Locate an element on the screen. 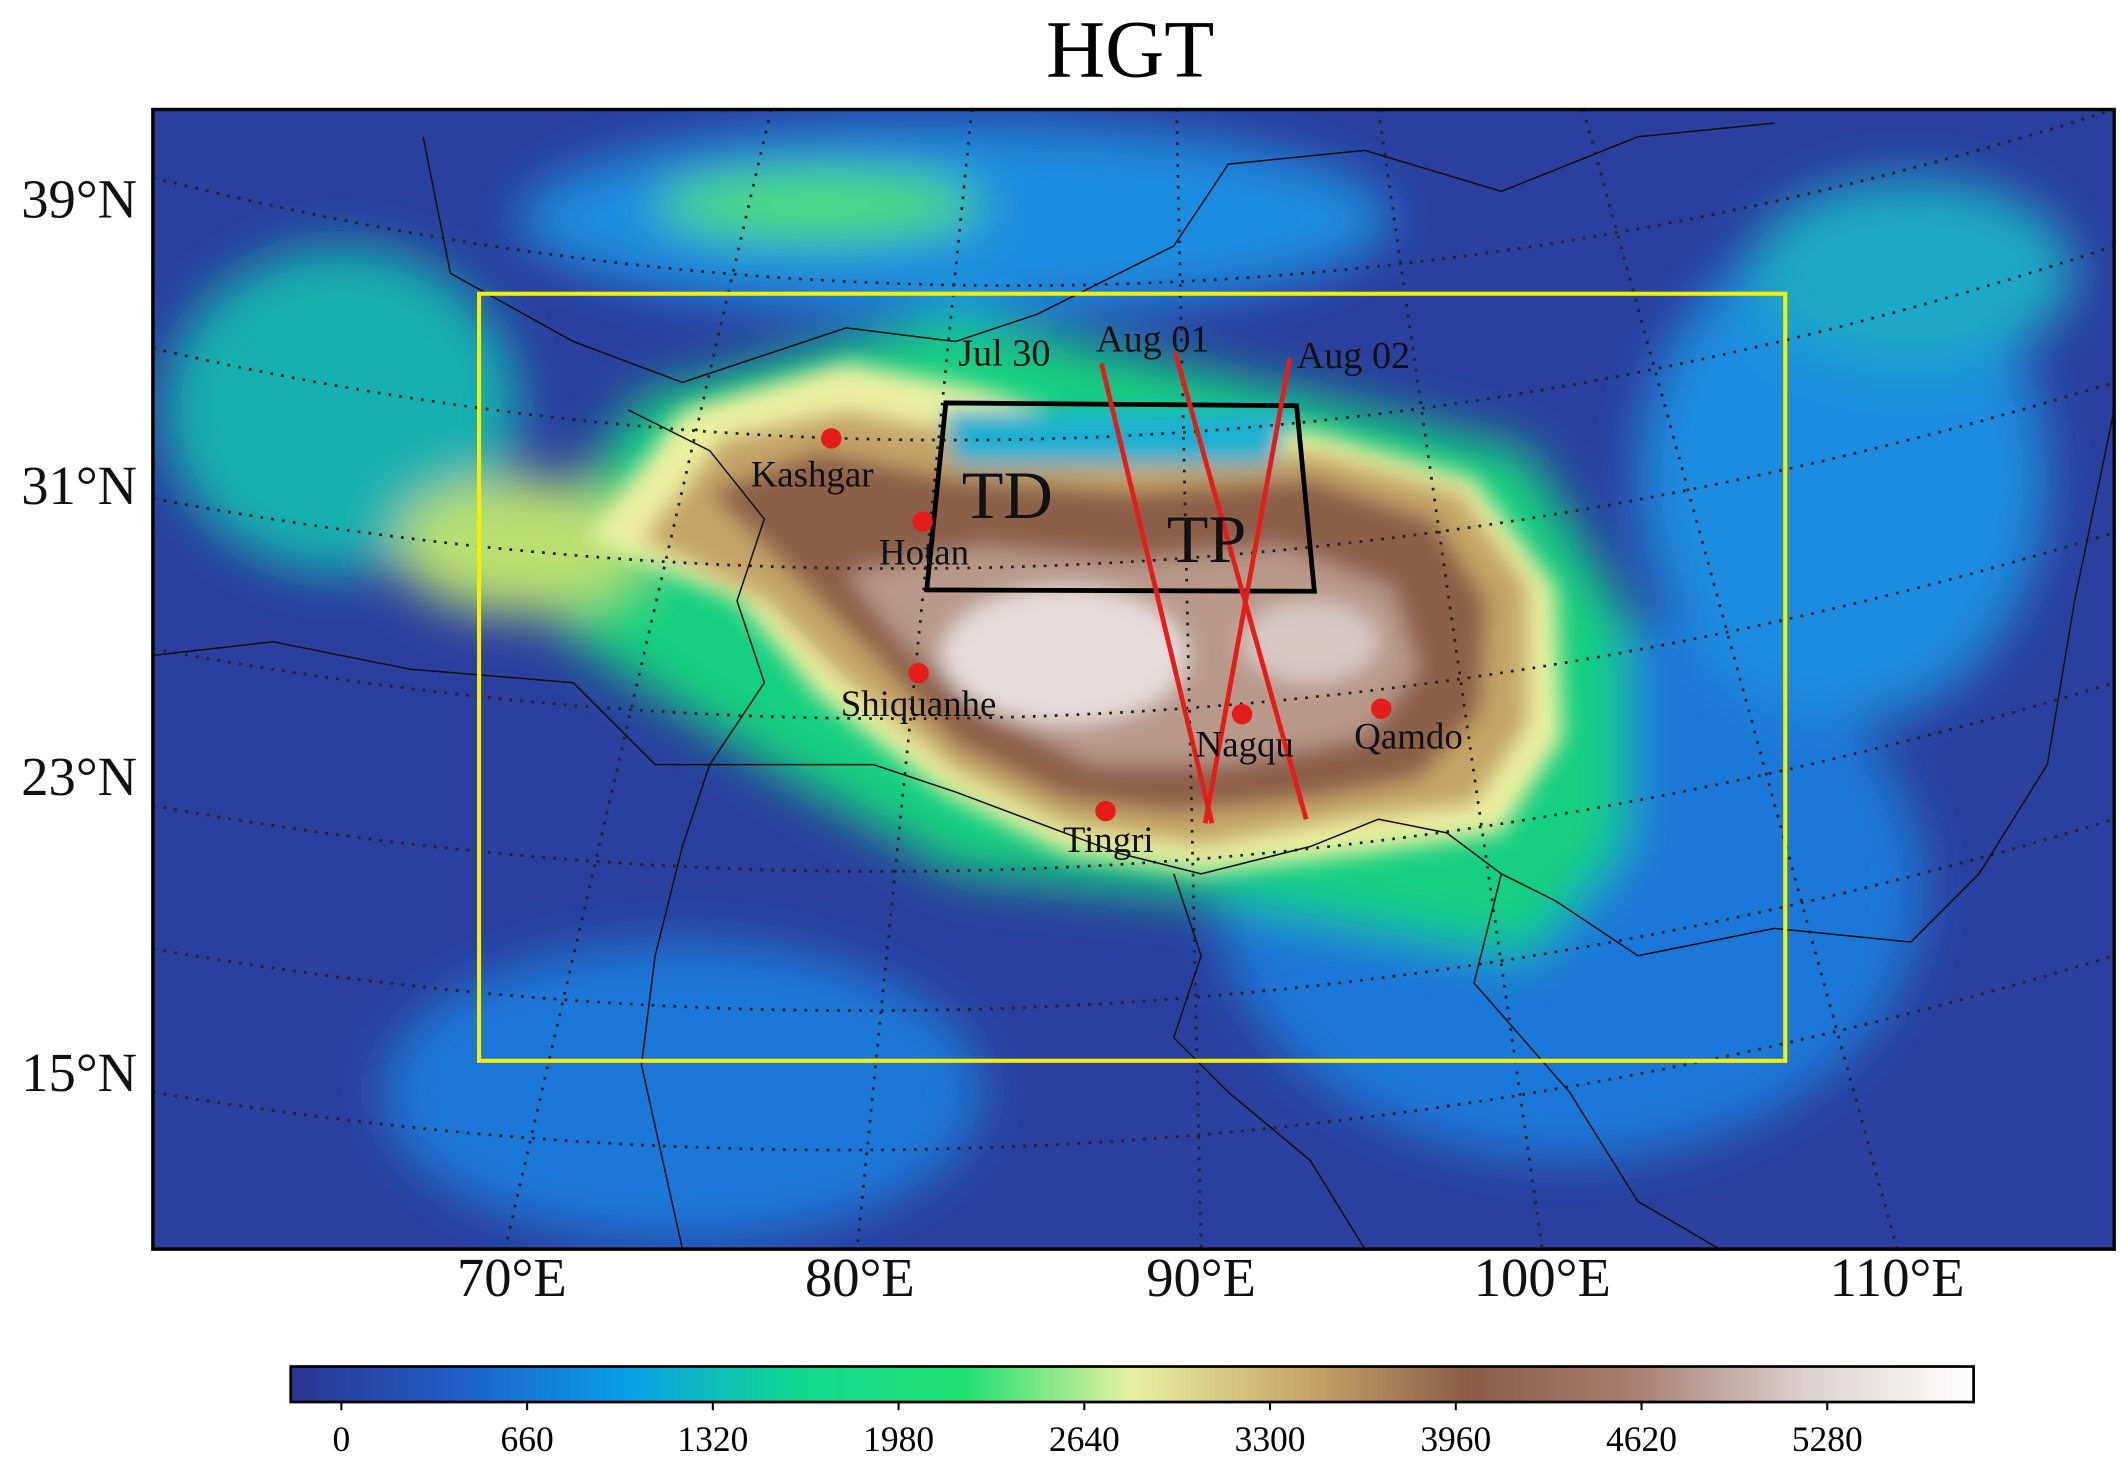  station-label: Tingri is located at coordinates (1108, 839).